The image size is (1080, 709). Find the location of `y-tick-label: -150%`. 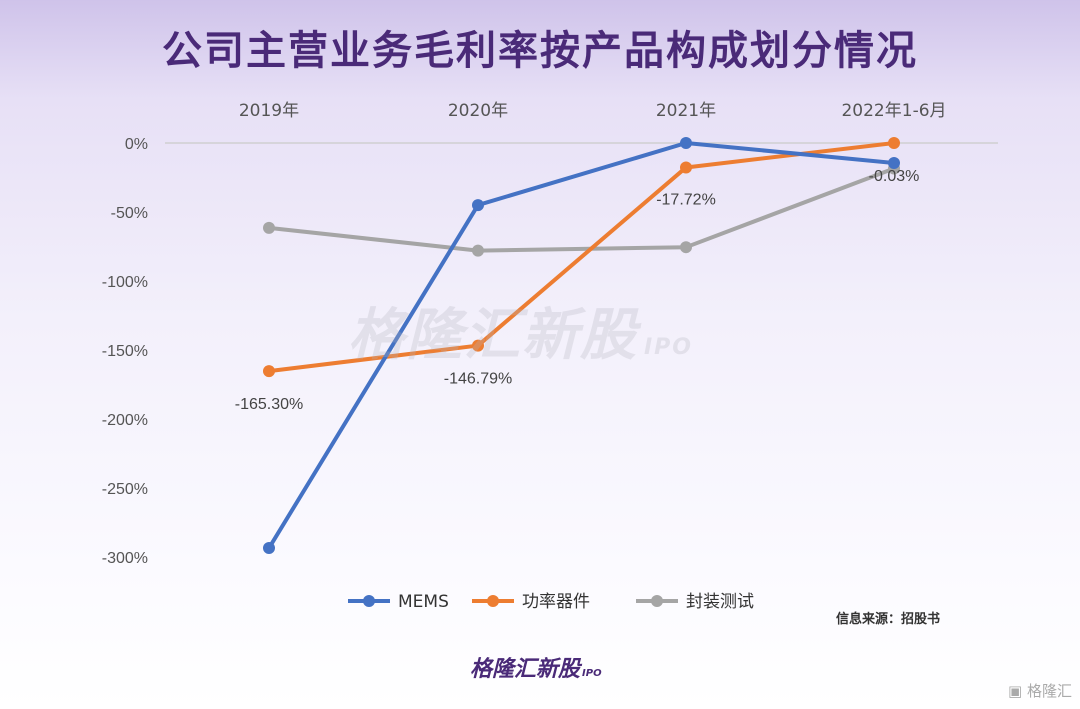

y-tick-label: -150% is located at coordinates (125, 351).